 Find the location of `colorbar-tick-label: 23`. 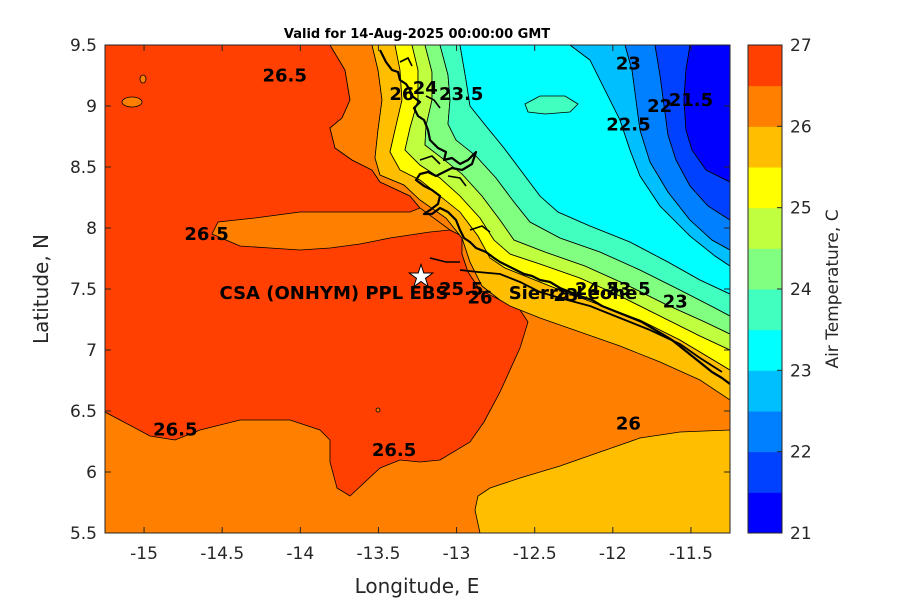

colorbar-tick-label: 23 is located at coordinates (801, 371).